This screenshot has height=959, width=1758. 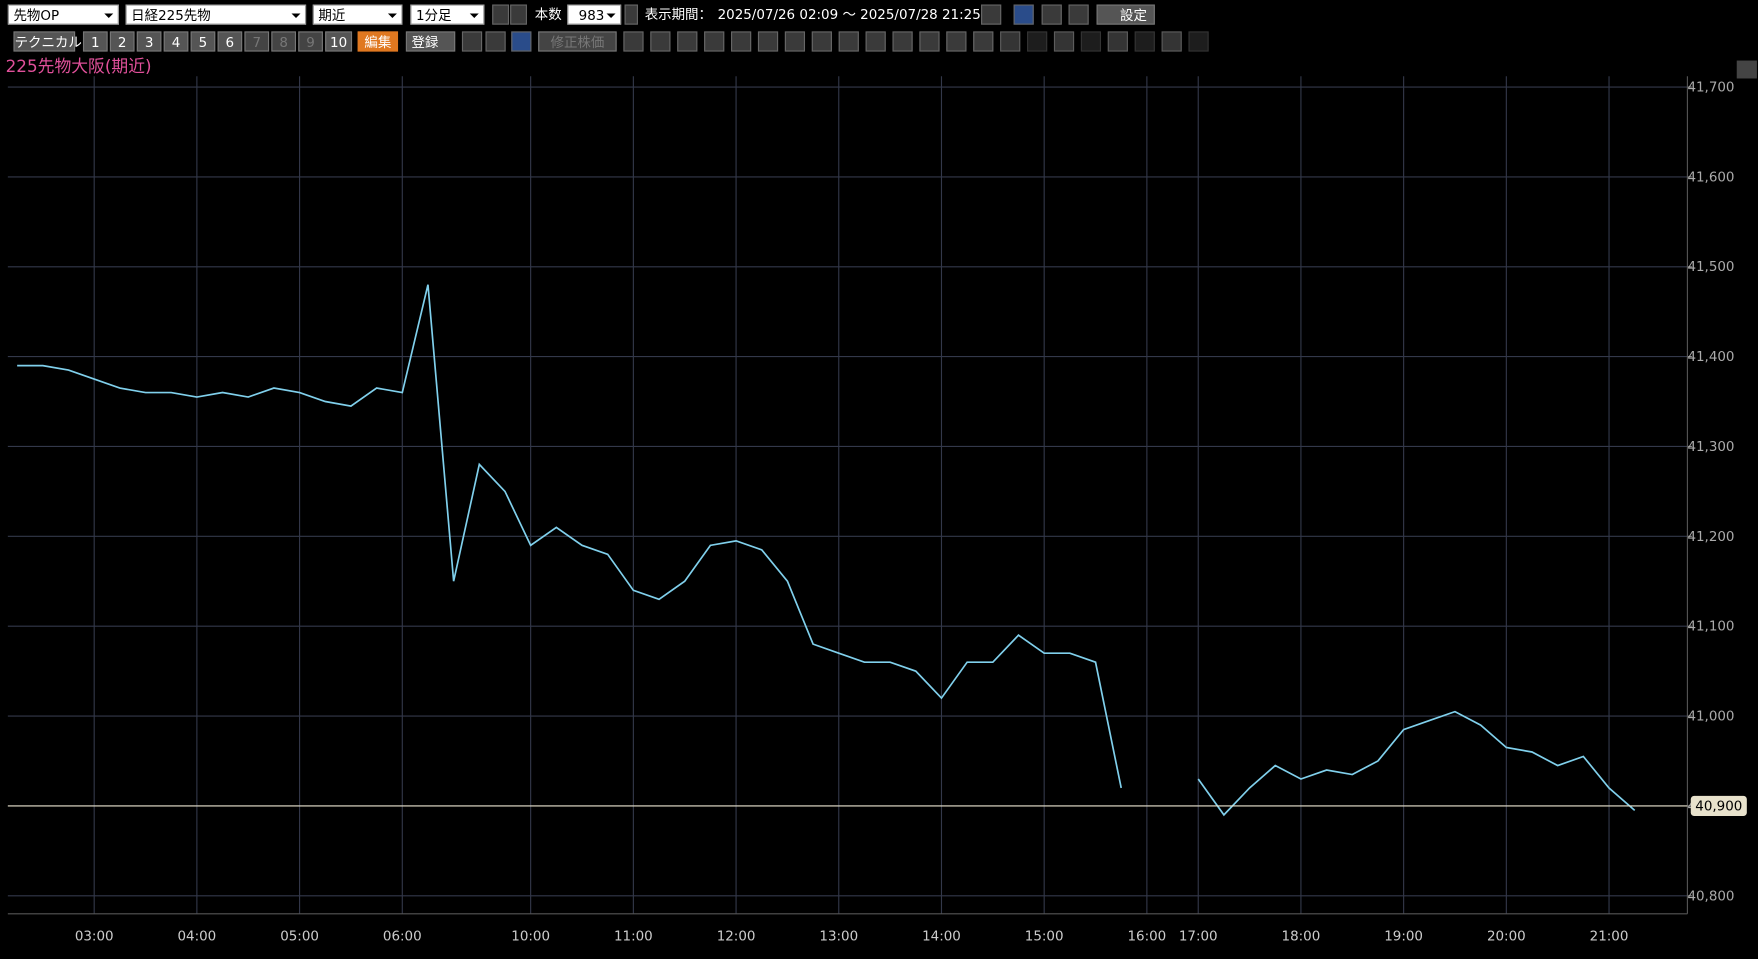 What do you see at coordinates (1710, 267) in the screenshot?
I see `y-tick-label: 41,500` at bounding box center [1710, 267].